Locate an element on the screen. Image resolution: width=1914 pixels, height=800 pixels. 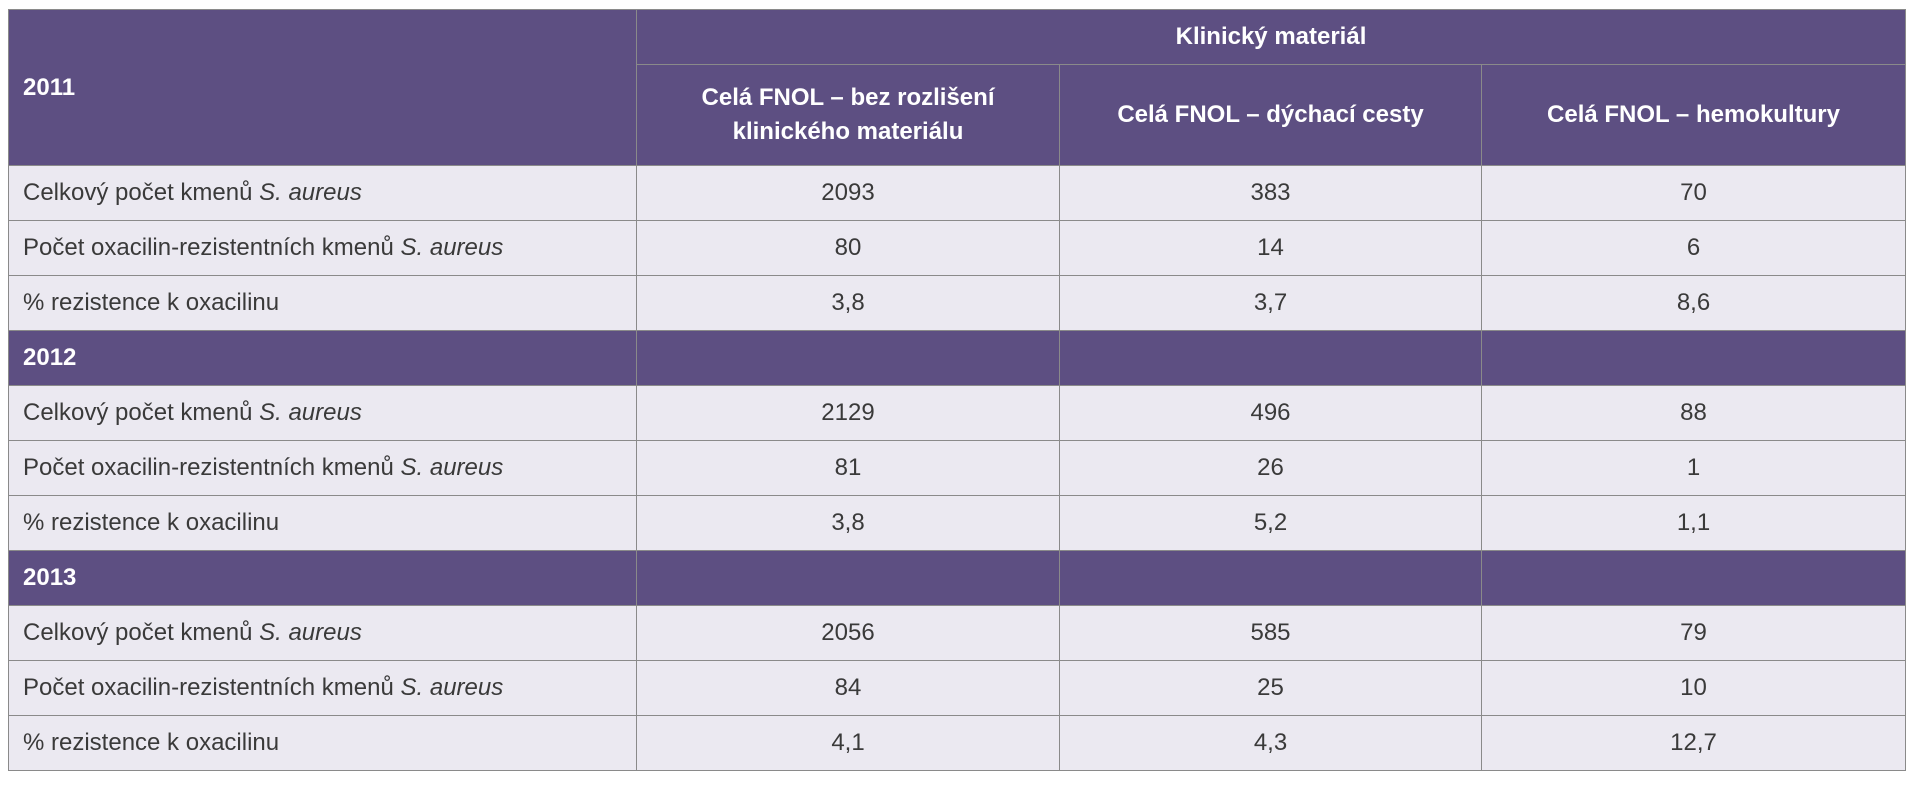
cell-value: 4,3 is located at coordinates (1270, 743).